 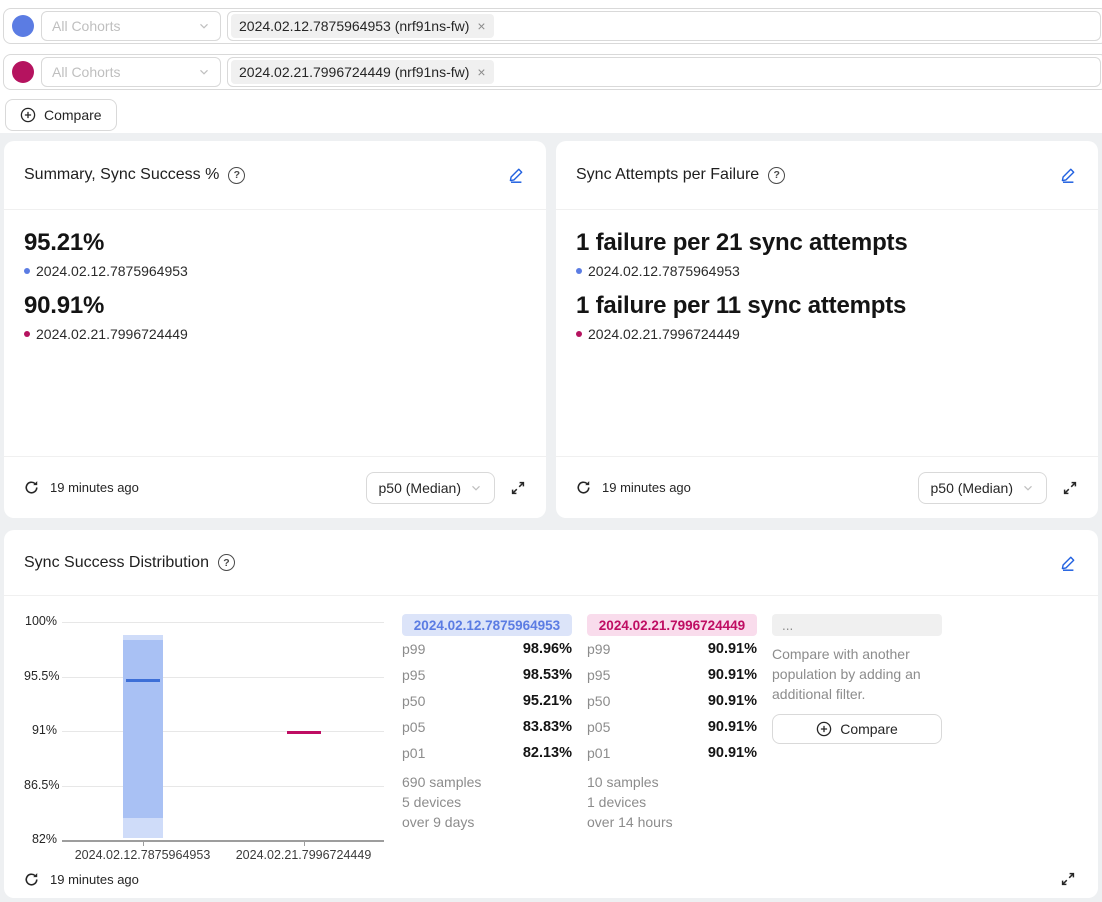 I want to click on percentile-value: 98.96%, so click(x=547, y=649).